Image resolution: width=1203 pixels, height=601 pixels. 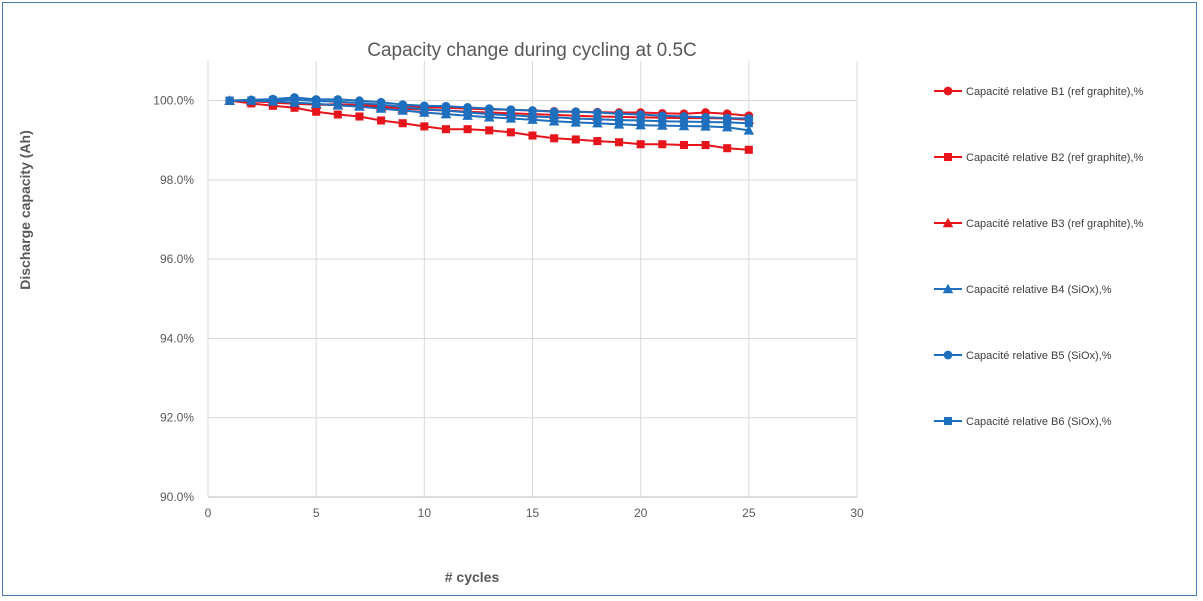 I want to click on legend-item-5: Capacité relative B5 (SiOx),%, so click(x=1023, y=356).